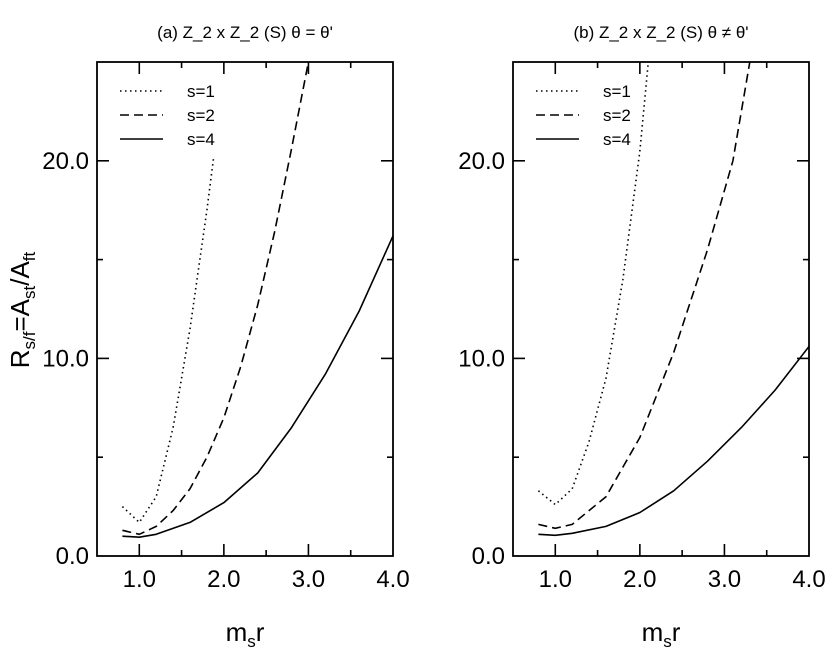 The height and width of the screenshot is (651, 830). I want to click on x-tick-label-a: 4.0, so click(392, 579).